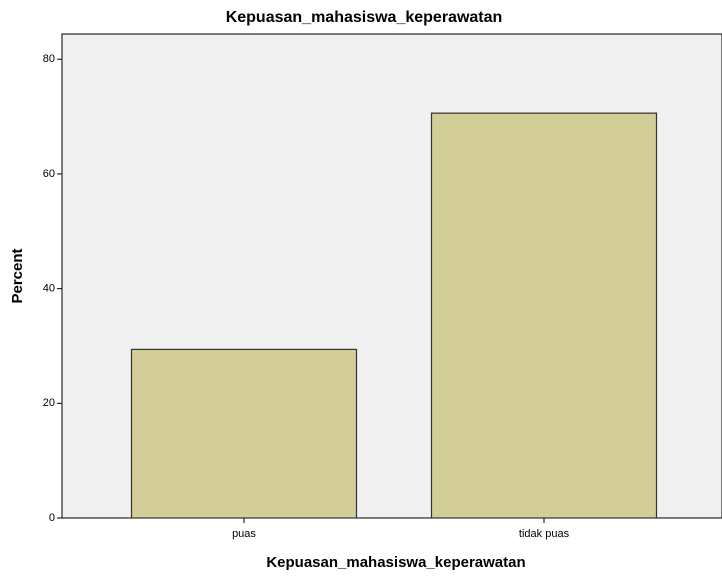 The width and height of the screenshot is (722, 580). What do you see at coordinates (244, 433) in the screenshot?
I see `bar` at bounding box center [244, 433].